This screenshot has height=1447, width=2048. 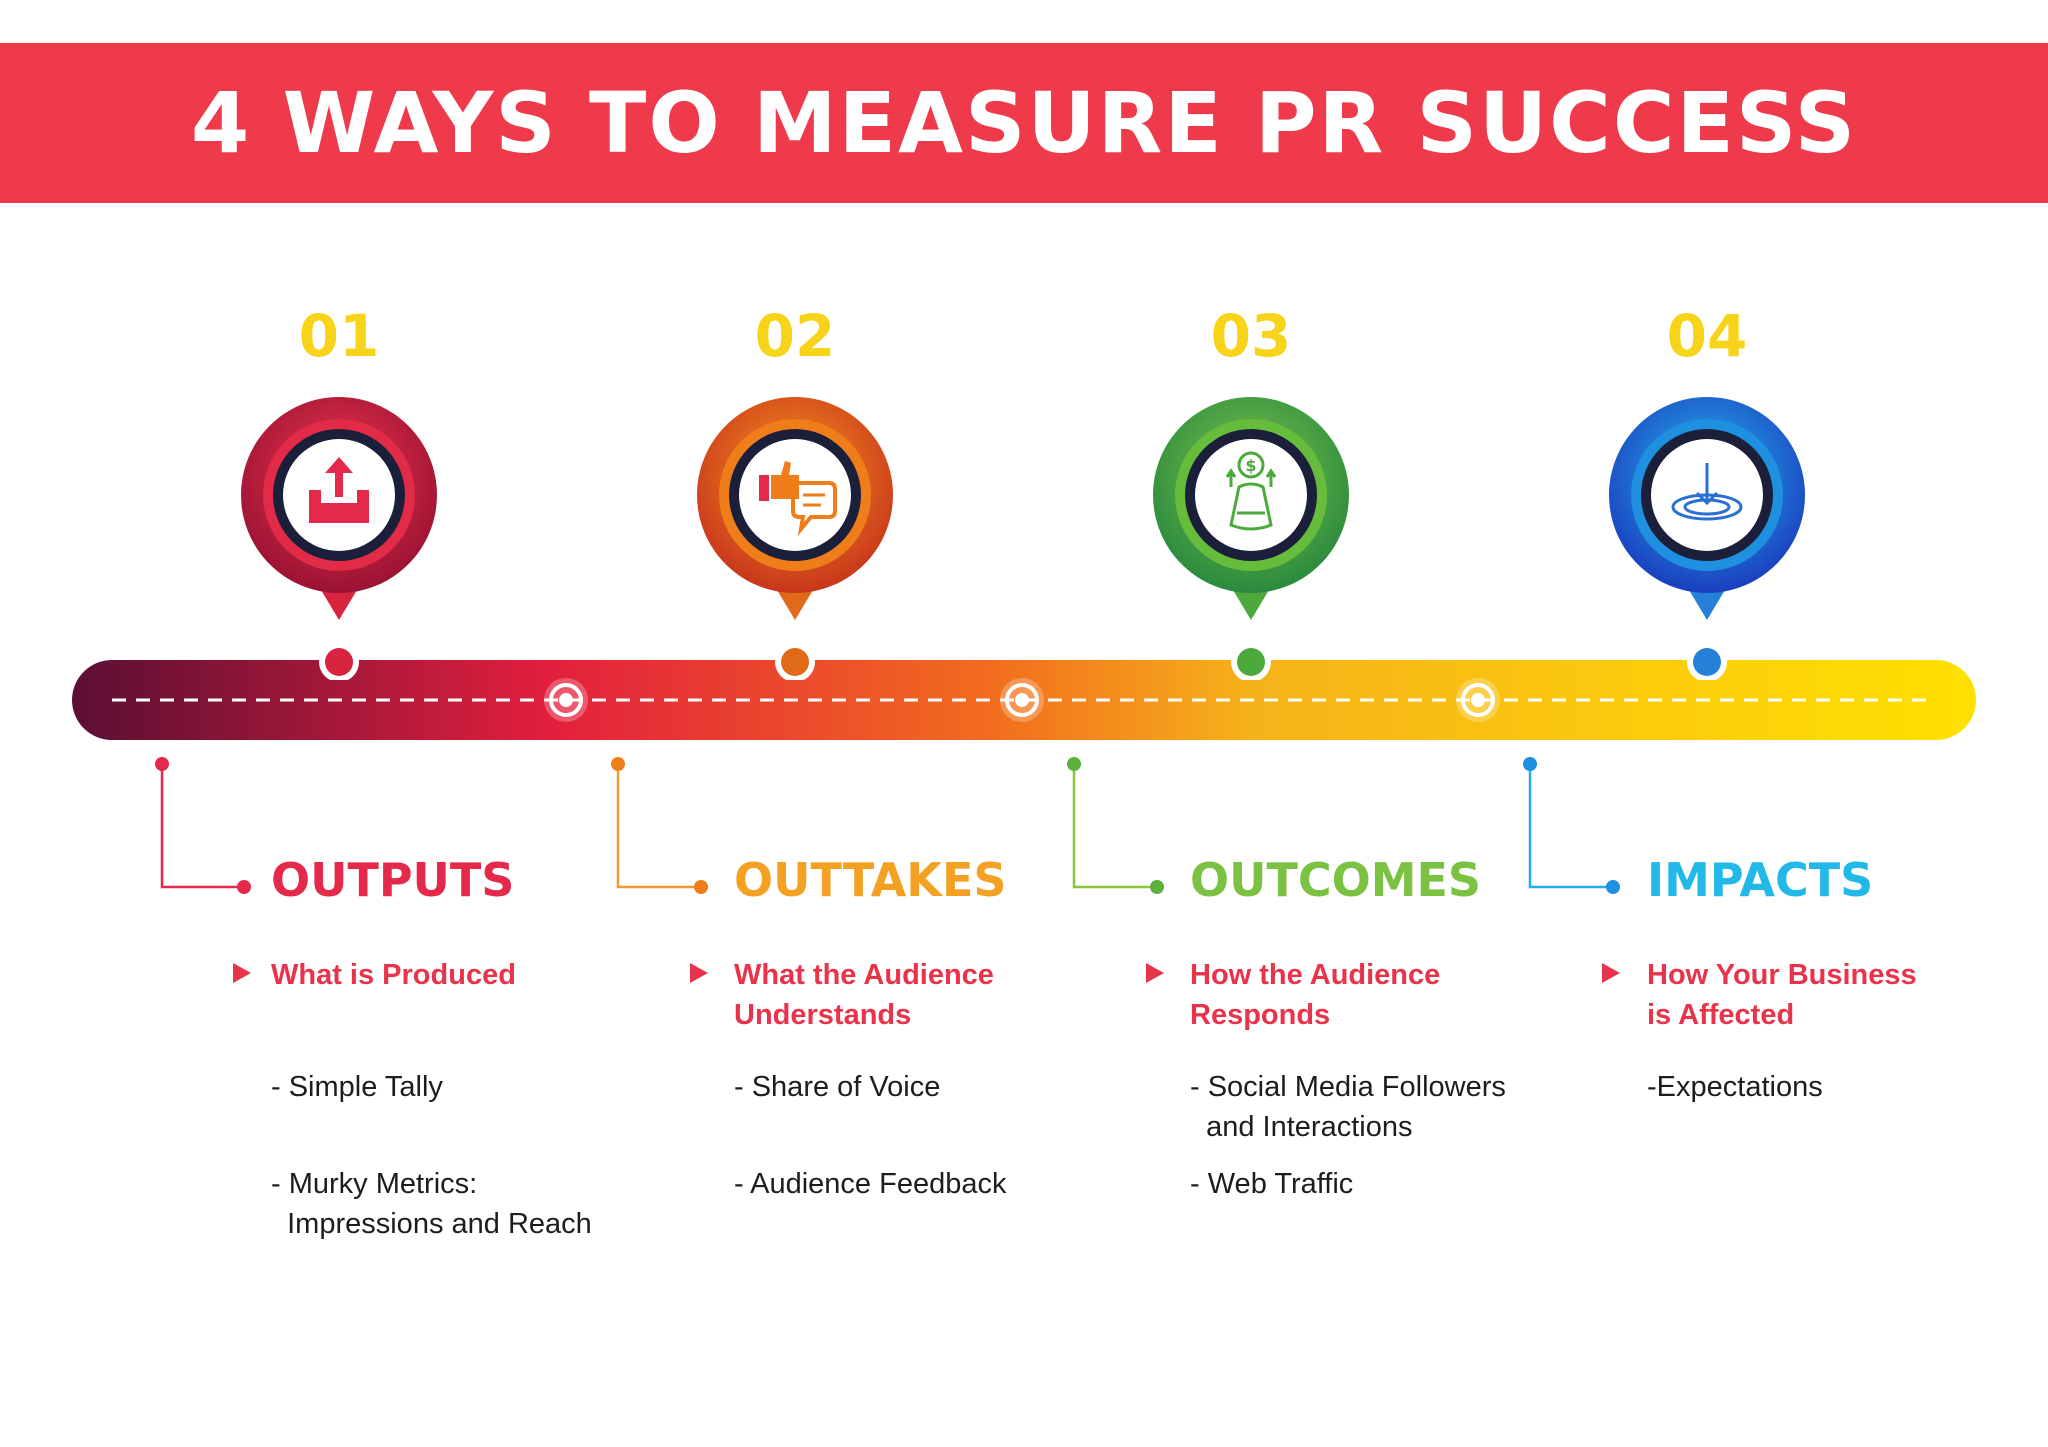 I want to click on metric-item: - Audience Feedback, so click(x=870, y=1184).